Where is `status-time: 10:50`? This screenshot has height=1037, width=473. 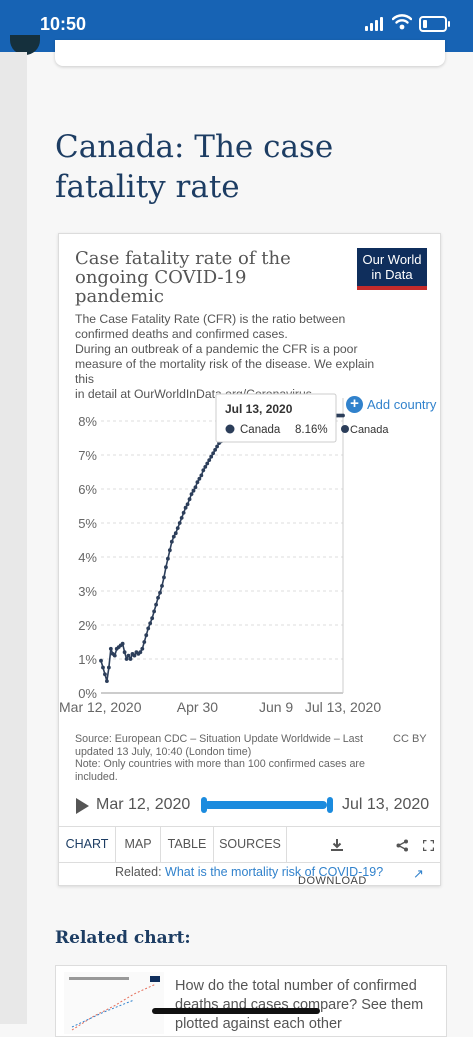
status-time: 10:50 is located at coordinates (63, 24).